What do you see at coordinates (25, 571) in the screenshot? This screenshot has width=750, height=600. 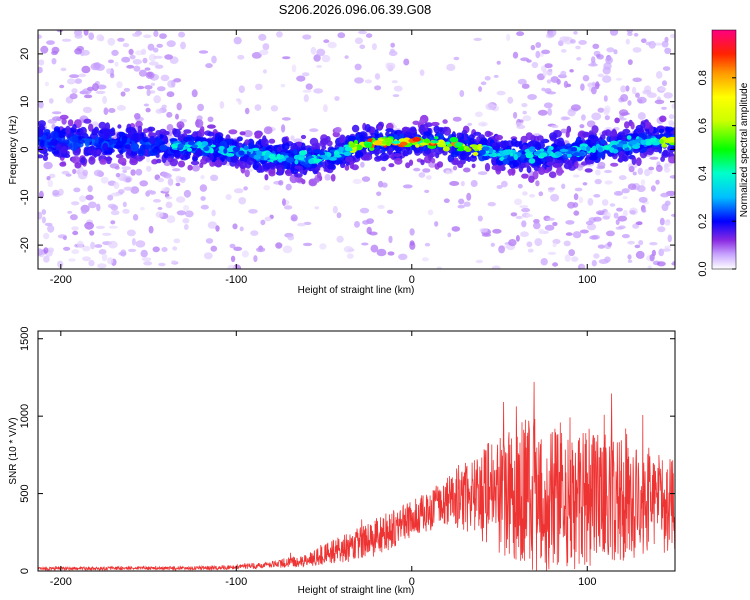 I see `snr-y-tick-label: 0` at bounding box center [25, 571].